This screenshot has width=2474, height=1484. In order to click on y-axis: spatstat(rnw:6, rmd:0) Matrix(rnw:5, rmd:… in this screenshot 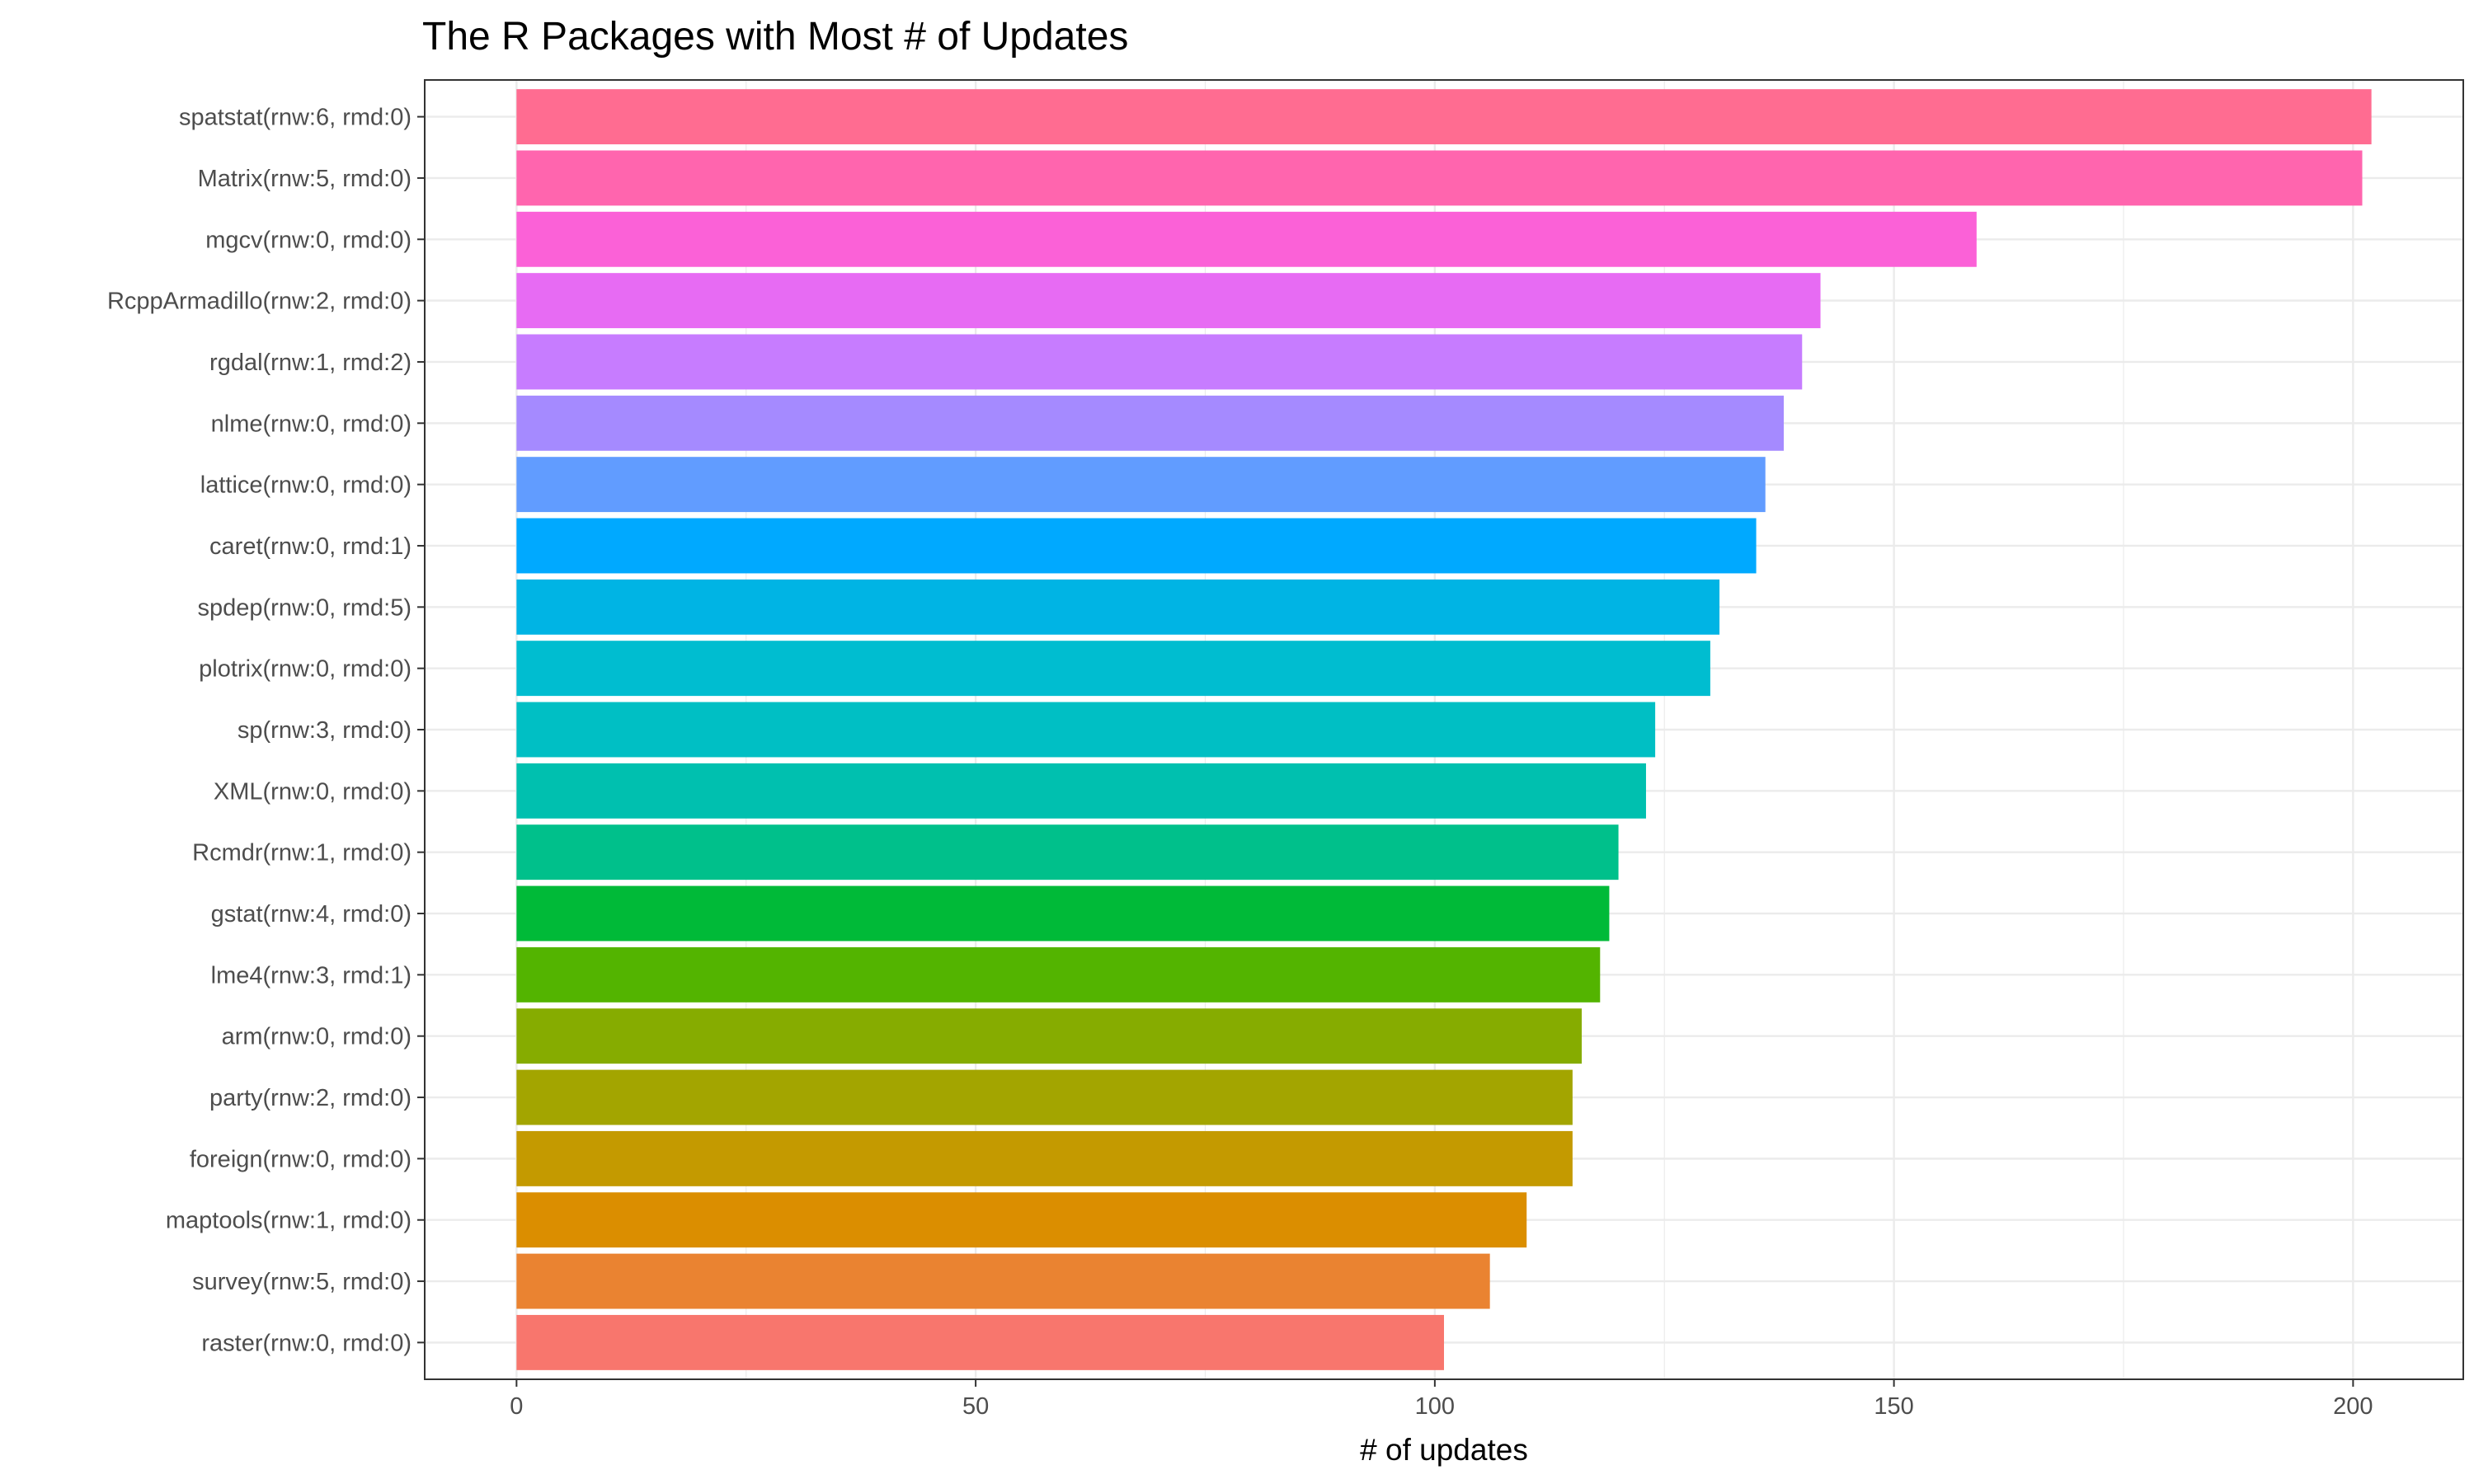, I will do `click(266, 730)`.